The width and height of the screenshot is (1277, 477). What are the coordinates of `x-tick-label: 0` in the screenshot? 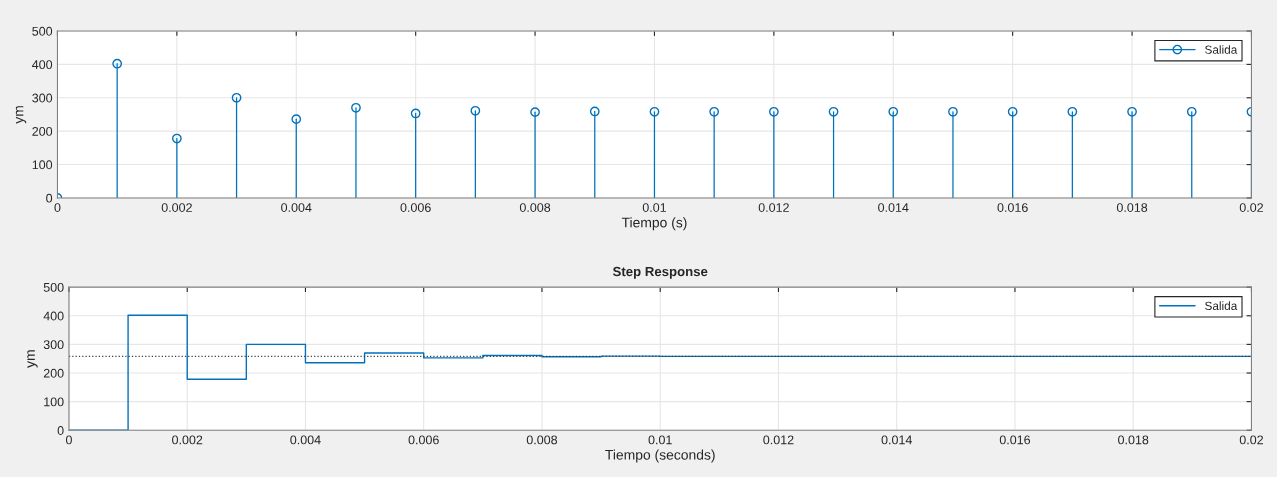 It's located at (68, 440).